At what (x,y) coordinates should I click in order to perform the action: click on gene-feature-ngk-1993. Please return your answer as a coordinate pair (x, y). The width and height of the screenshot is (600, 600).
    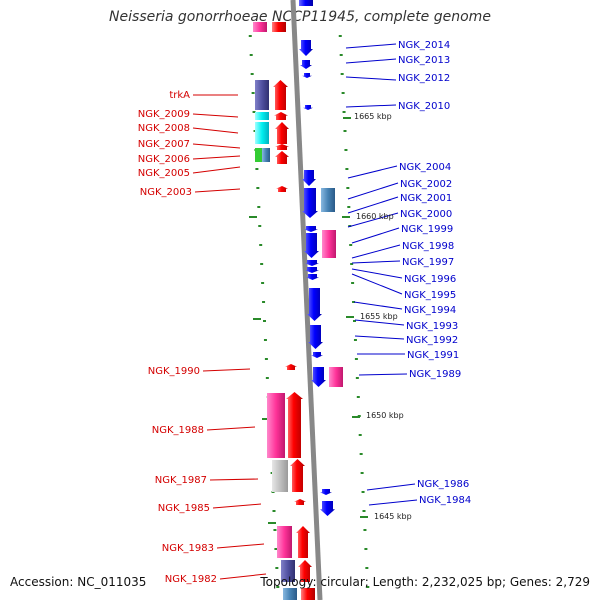
    Looking at the image, I should click on (315, 337).